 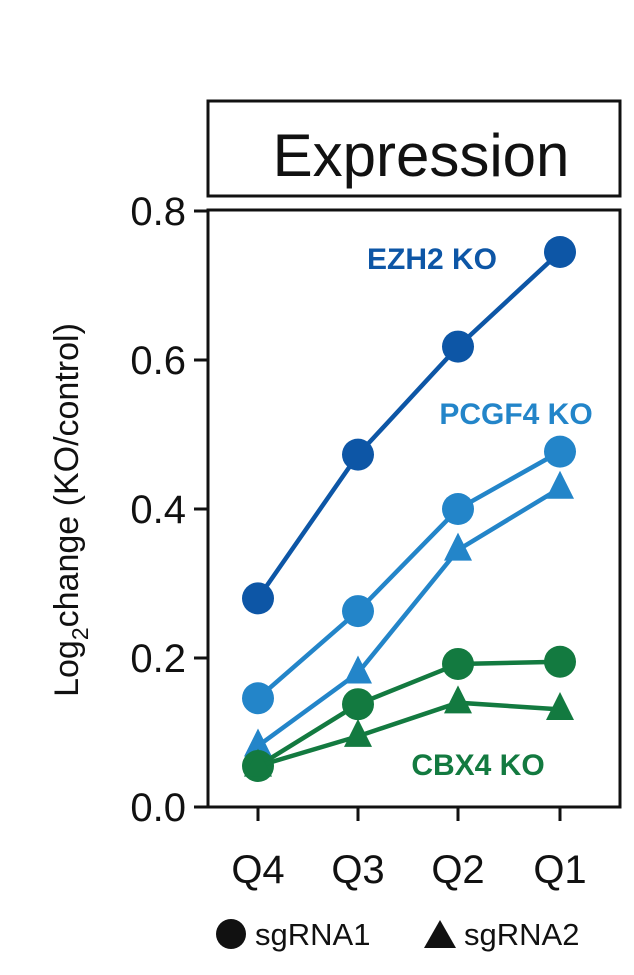 I want to click on series-label-cbx4: CBX4 KO, so click(x=477, y=765).